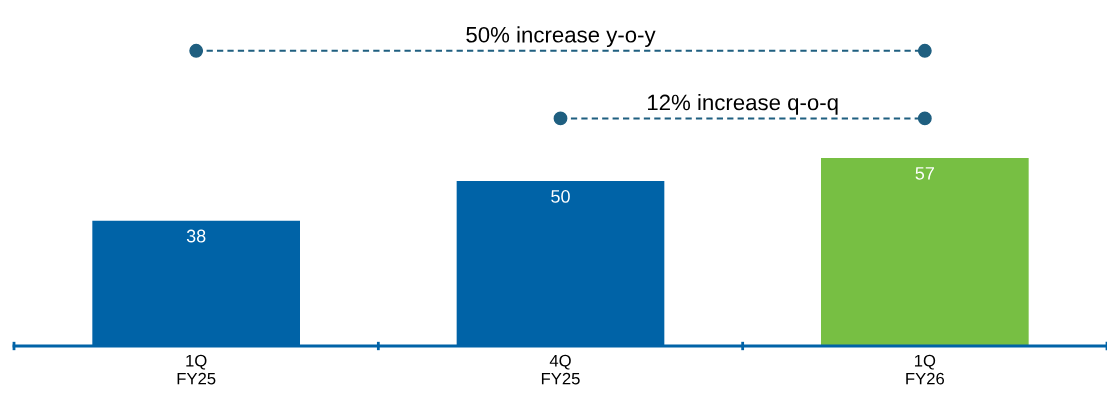 This screenshot has width=1107, height=419. I want to click on x-tick-label: 4Q FY25, so click(560, 369).